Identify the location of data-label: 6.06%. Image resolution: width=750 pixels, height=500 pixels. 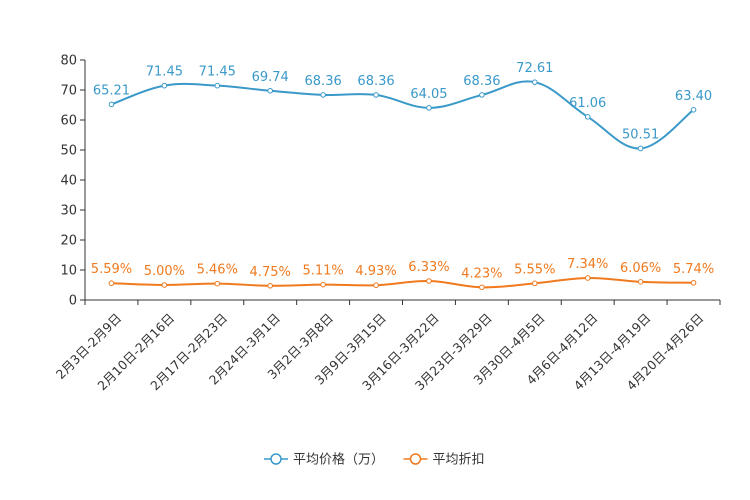
(640, 268).